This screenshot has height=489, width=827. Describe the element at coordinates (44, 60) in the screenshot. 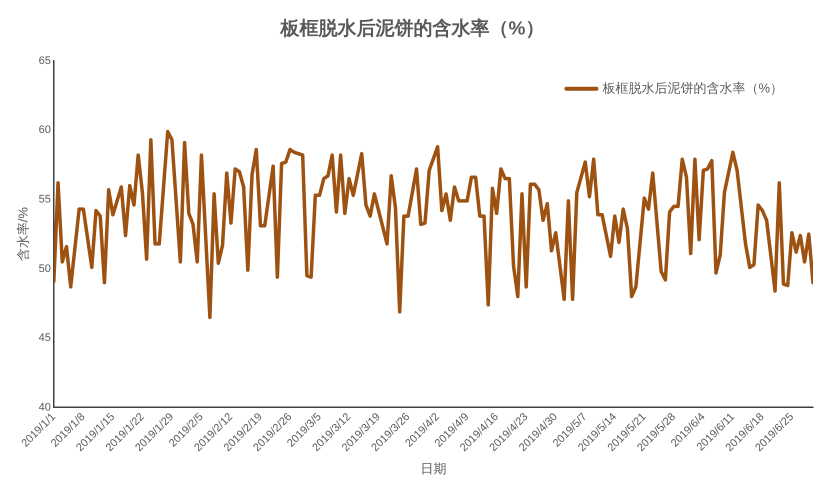

I see `y-tick-label: 65` at that location.